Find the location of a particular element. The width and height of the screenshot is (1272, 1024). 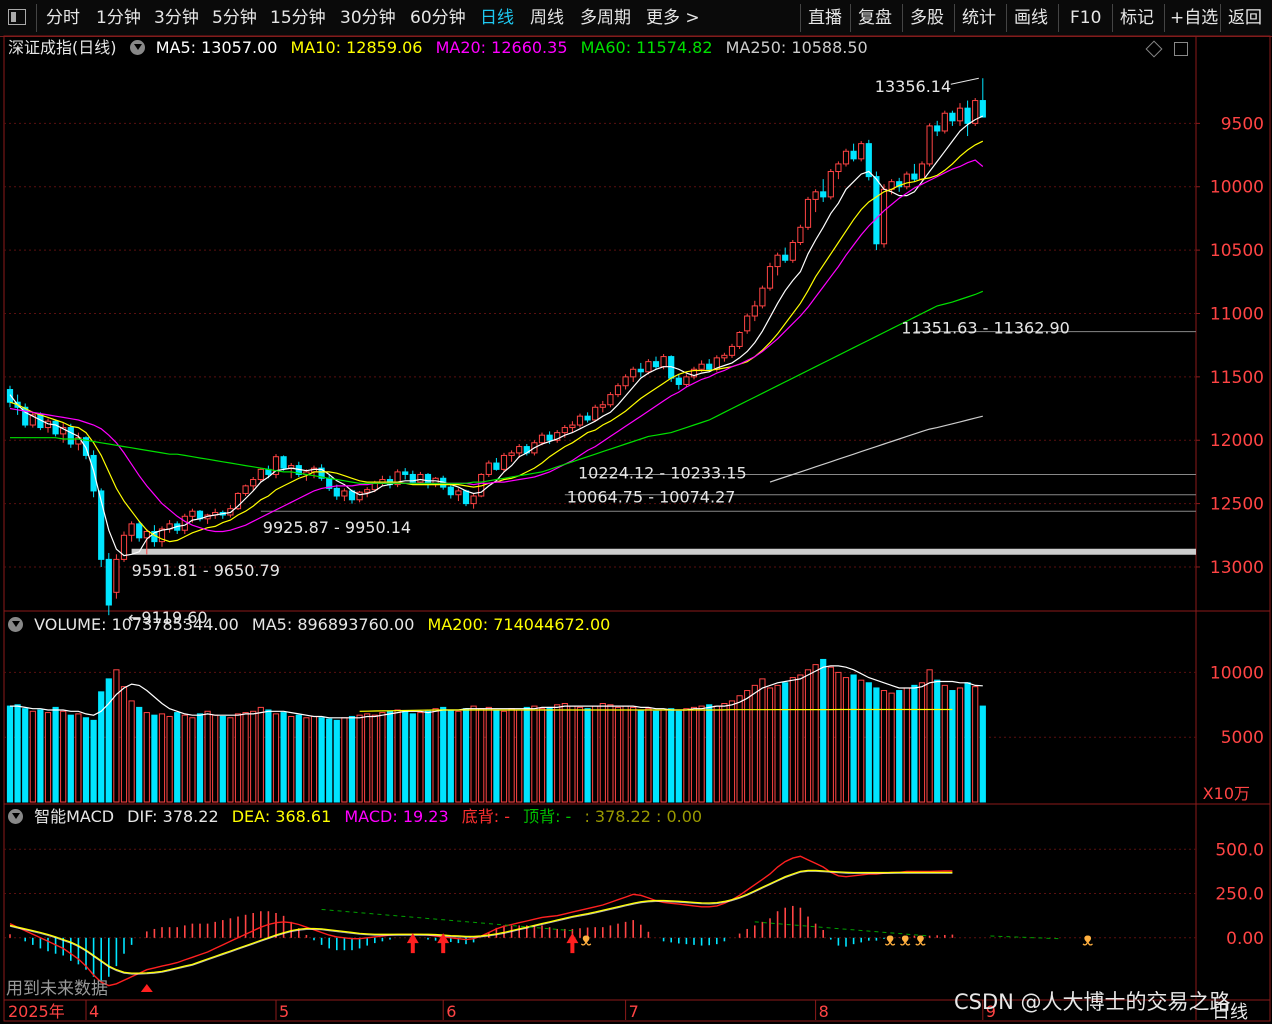

tab-3min: 3分钟 is located at coordinates (176, 18).